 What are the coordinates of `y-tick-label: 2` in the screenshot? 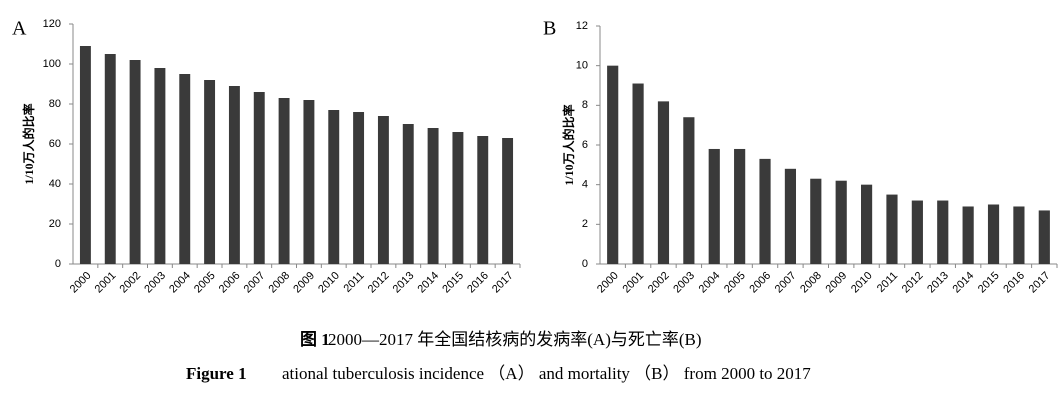 It's located at (585, 224).